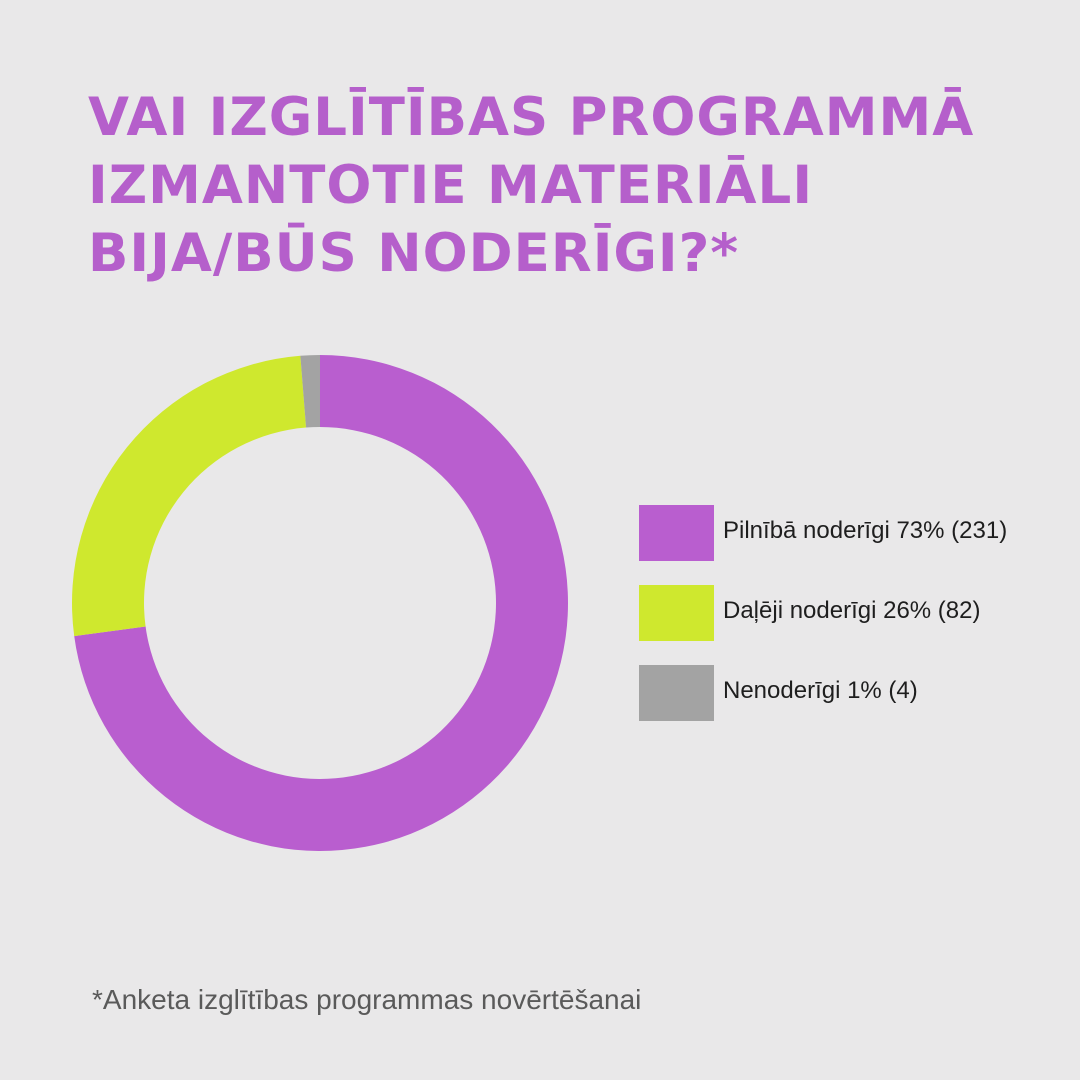 The height and width of the screenshot is (1080, 1080). Describe the element at coordinates (189, 496) in the screenshot. I see `donut-segment-partly-useful` at that location.